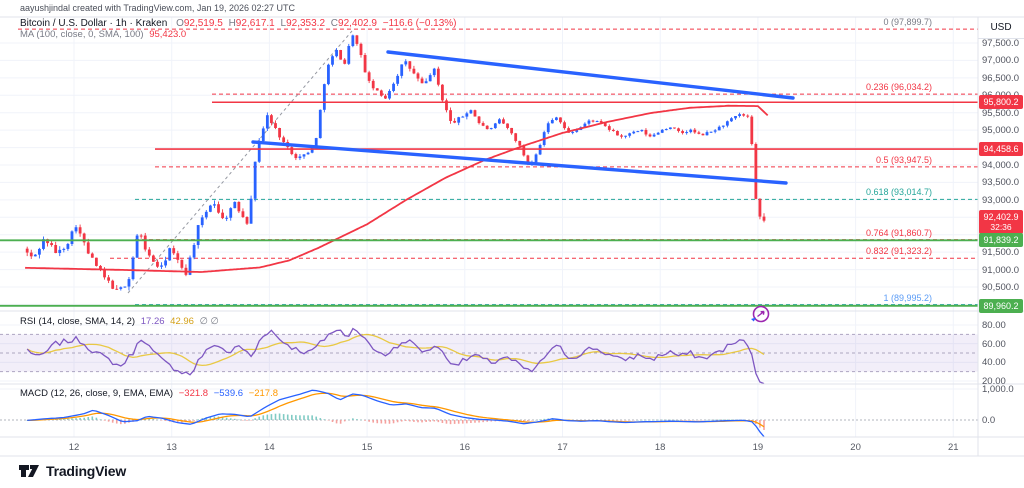 This screenshot has width=1024, height=488. What do you see at coordinates (590, 75) in the screenshot?
I see `trend-line-upper-descending-resistance` at bounding box center [590, 75].